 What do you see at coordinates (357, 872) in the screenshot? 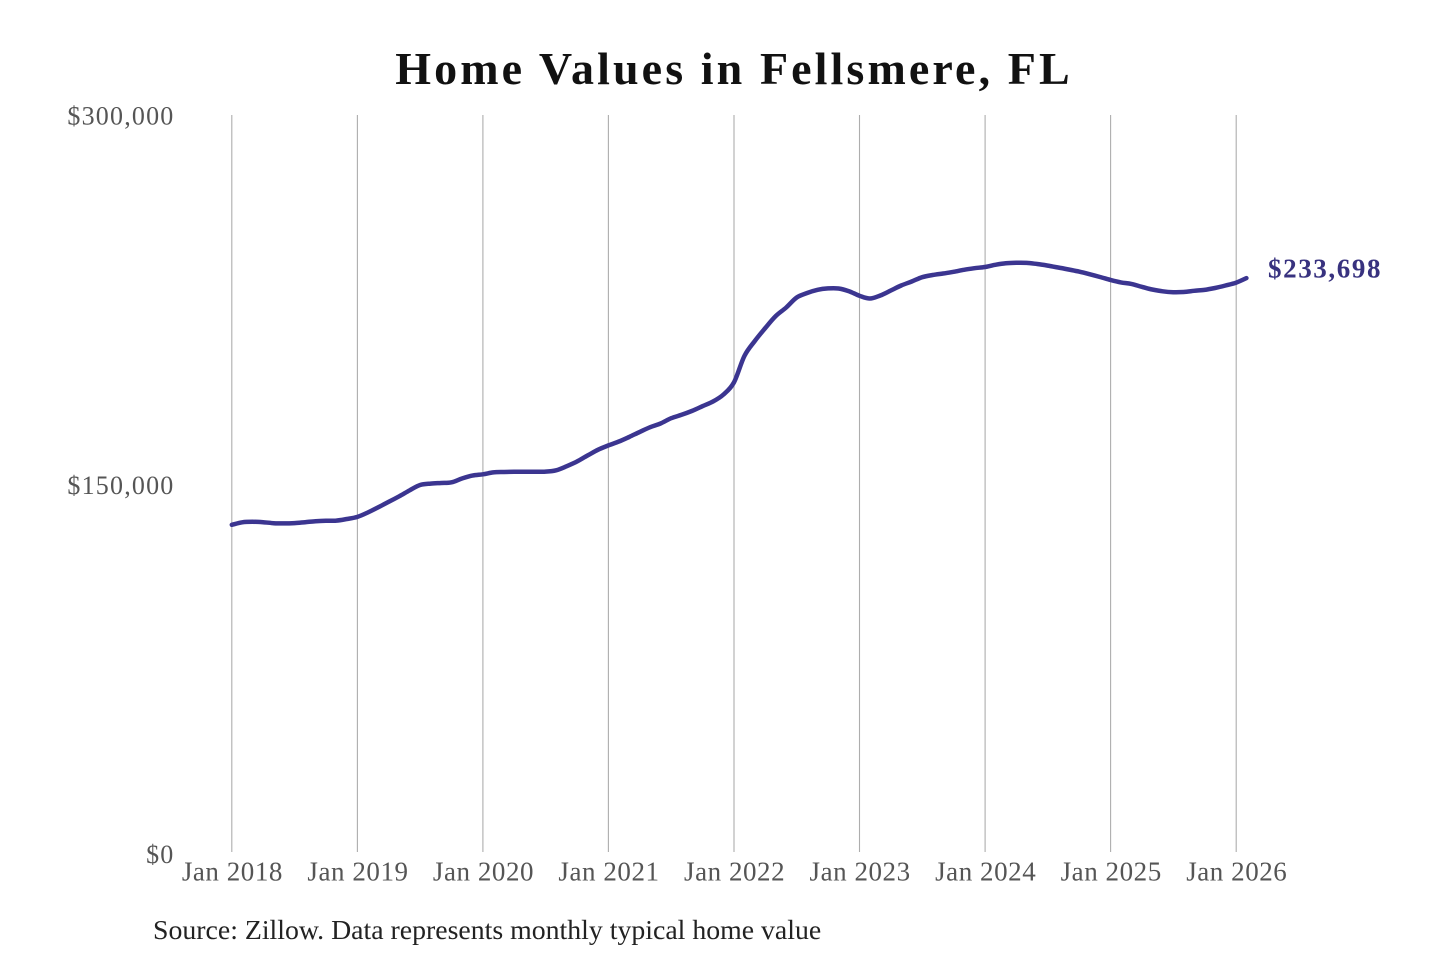
I see `svg-text: Jan 2019` at bounding box center [357, 872].